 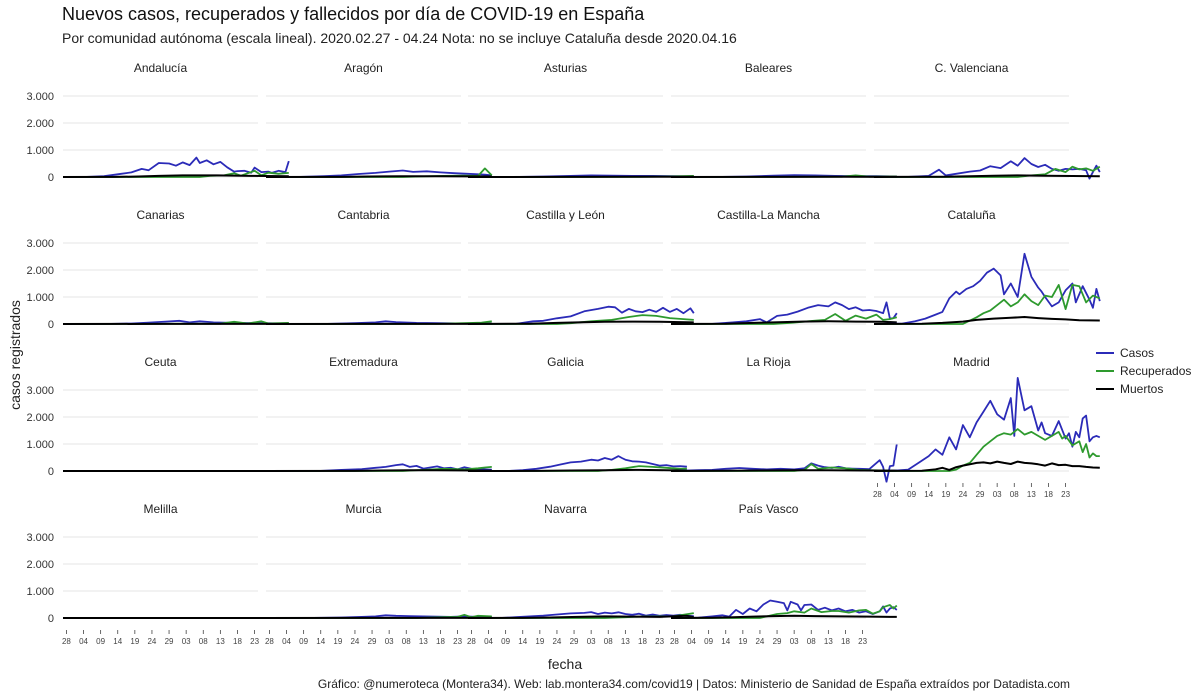 I want to click on panel-title: Asturias, so click(x=565, y=68).